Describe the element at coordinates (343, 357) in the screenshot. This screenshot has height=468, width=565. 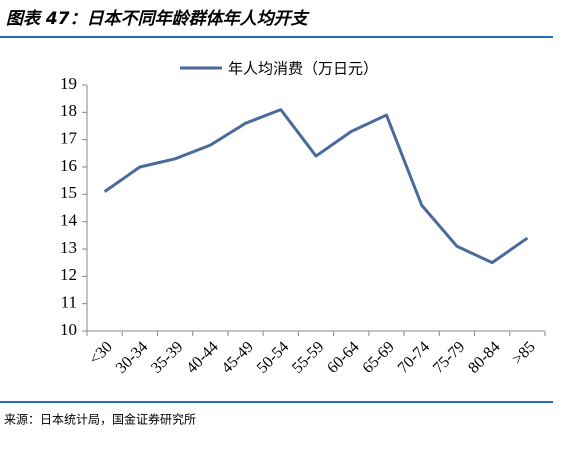
I see `x-tick-label: 60-64` at that location.